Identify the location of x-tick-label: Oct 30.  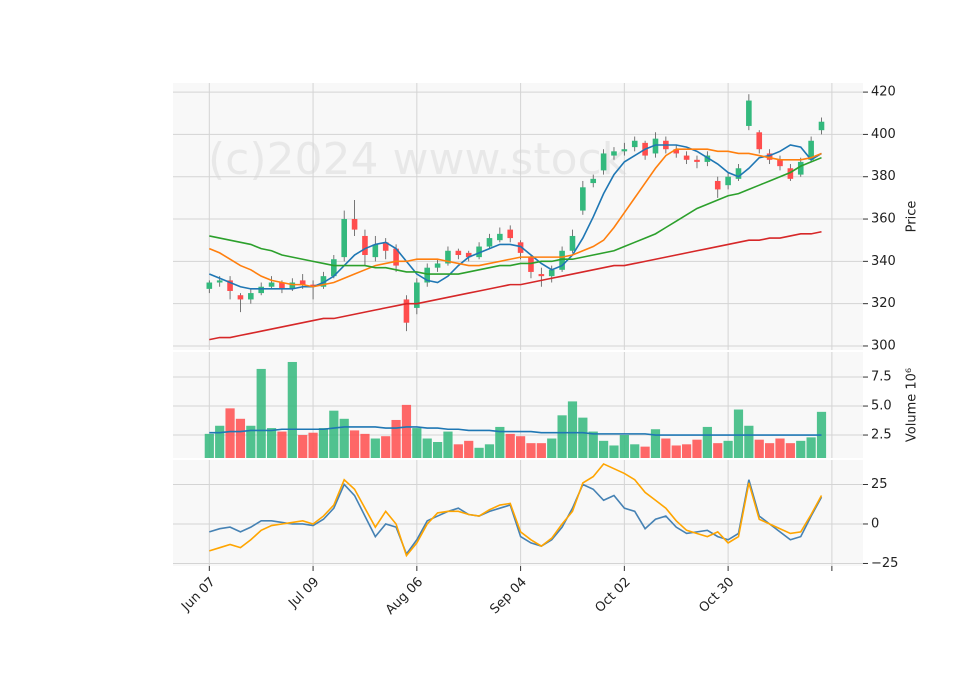
(716, 595).